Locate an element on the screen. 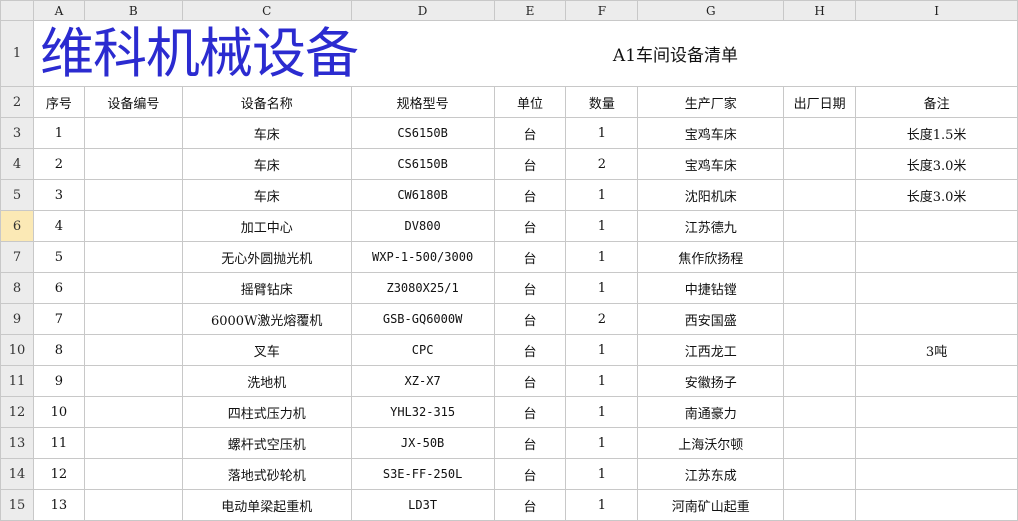 This screenshot has height=521, width=1018. cell-d: S3E-FF-250L is located at coordinates (422, 474).